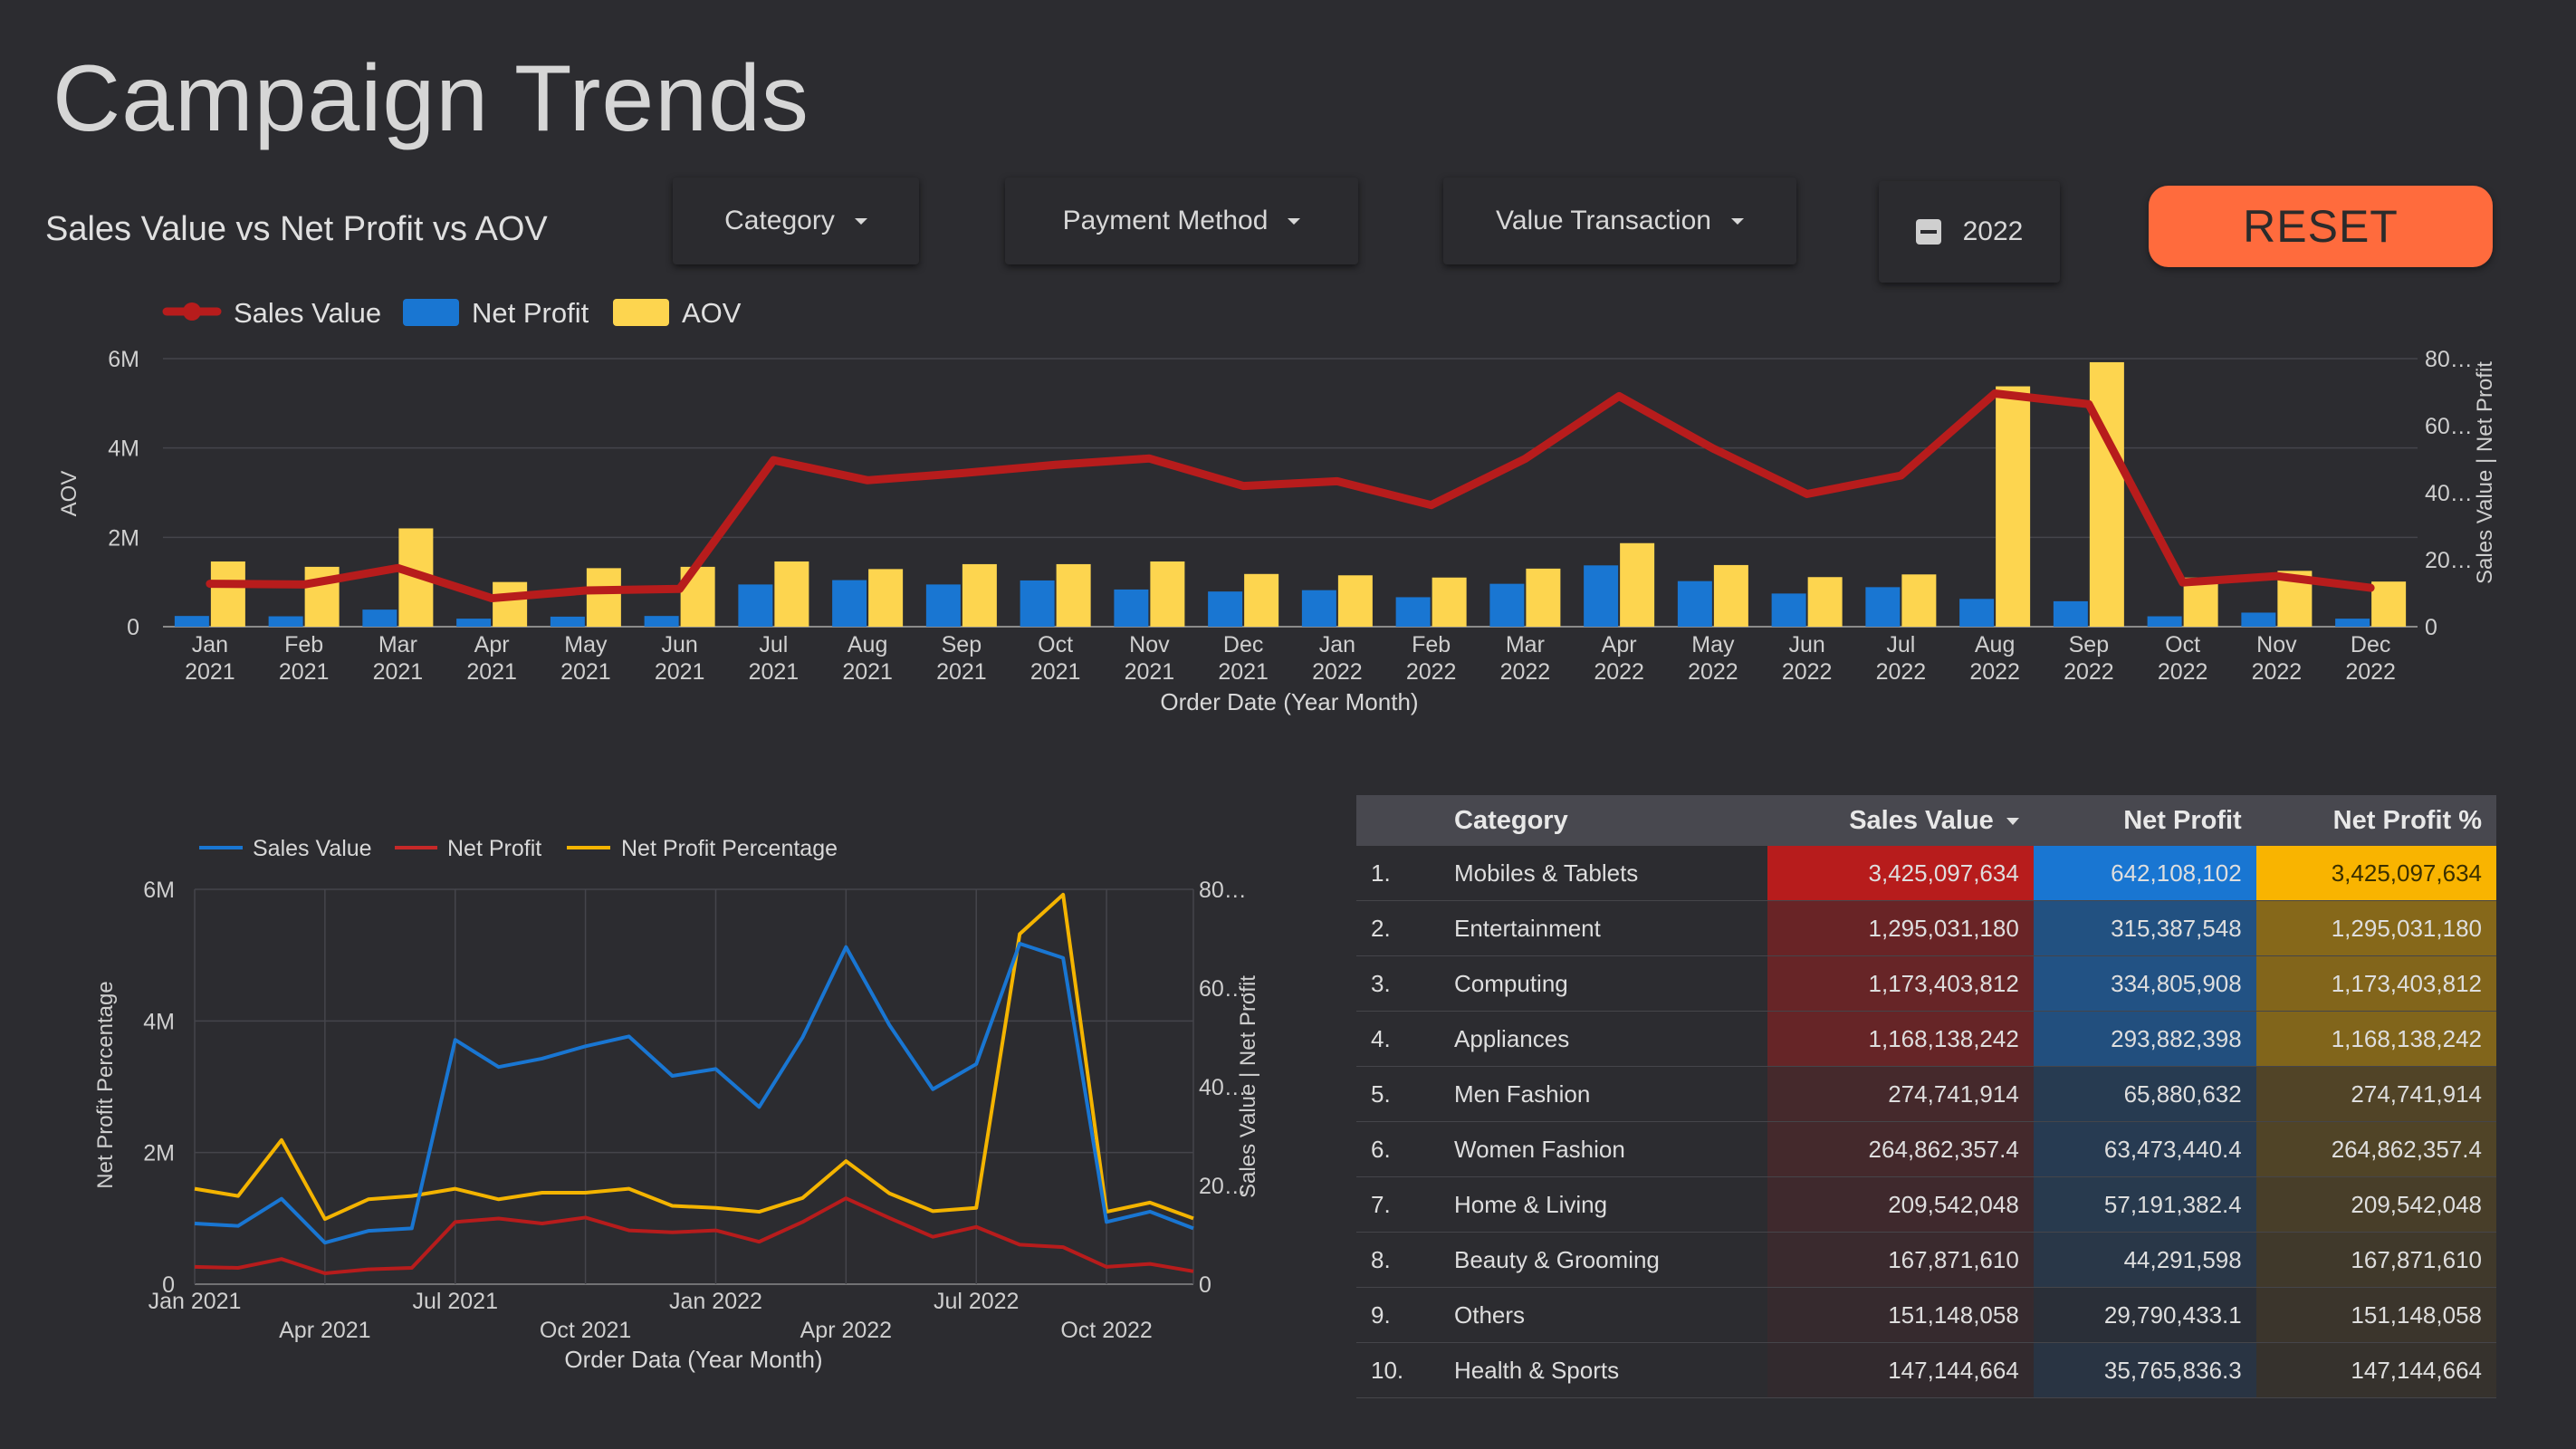 The image size is (2576, 1449). What do you see at coordinates (397, 644) in the screenshot?
I see `x-tick-month: Mar` at bounding box center [397, 644].